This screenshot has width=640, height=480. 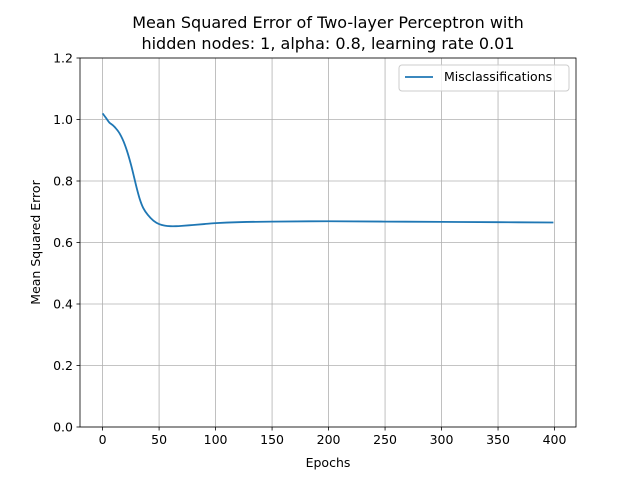 I want to click on y-axis-label: Mean Squared Error, so click(x=35, y=241).